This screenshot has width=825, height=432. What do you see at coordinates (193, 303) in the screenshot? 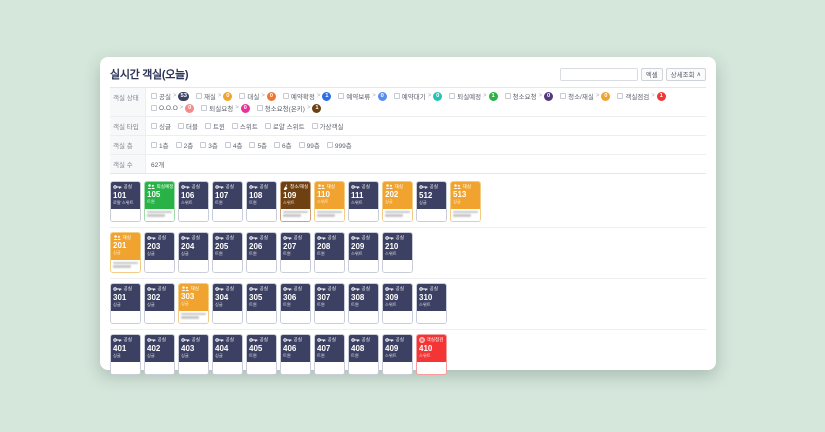
I see `room-card-303: 재실 303 싱글` at bounding box center [193, 303].